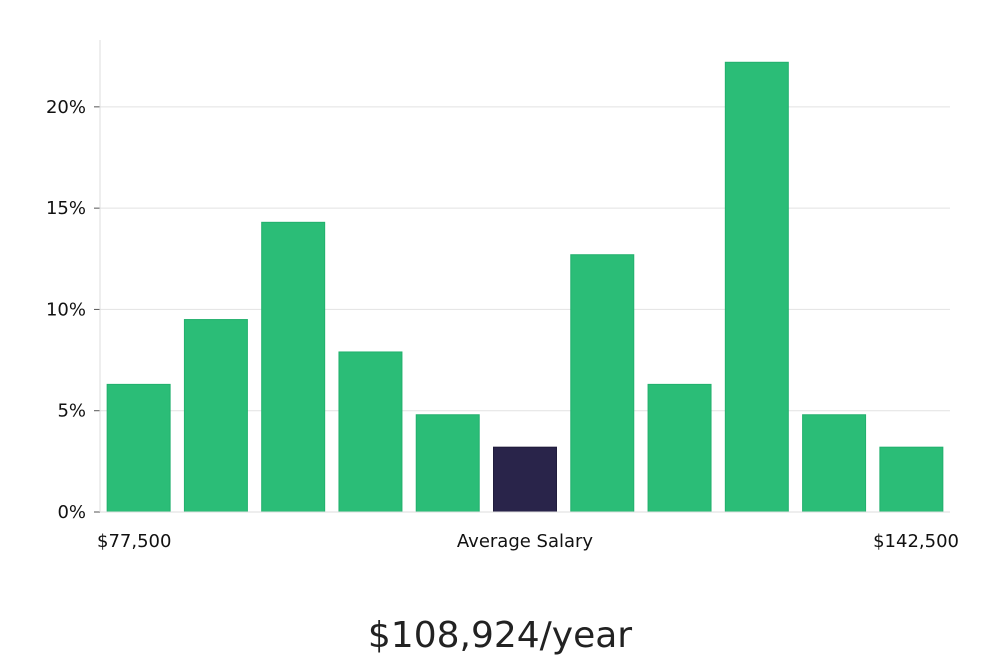 The image size is (1000, 660). What do you see at coordinates (525, 479) in the screenshot?
I see `bar-average-salary` at bounding box center [525, 479].